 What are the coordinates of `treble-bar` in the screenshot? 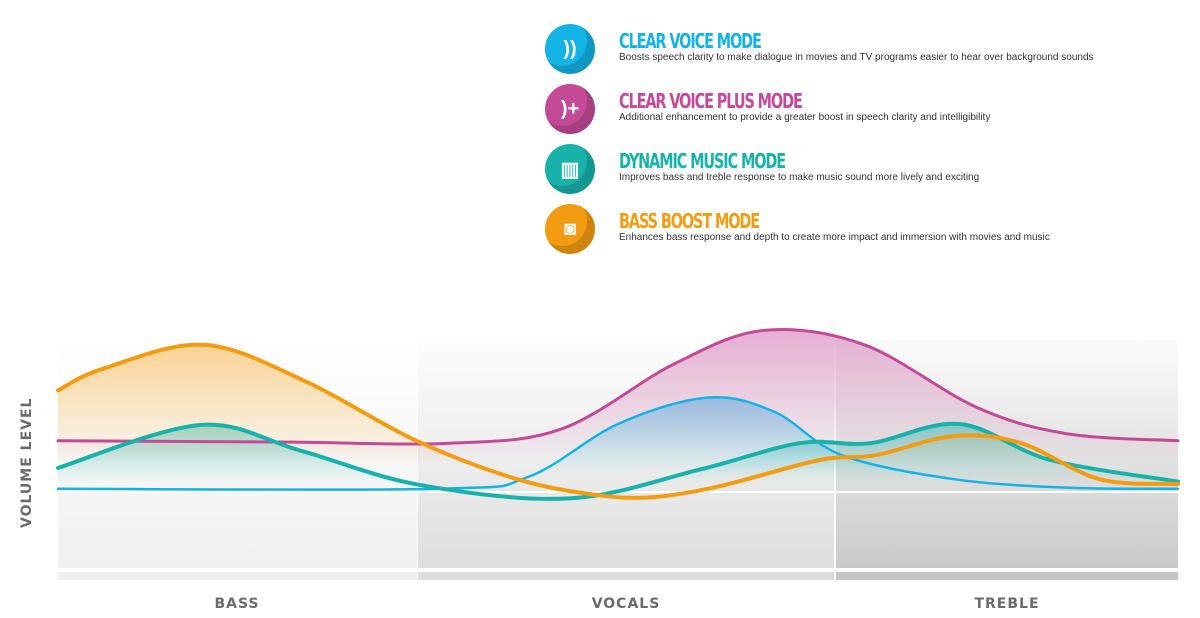 It's located at (1007, 576).